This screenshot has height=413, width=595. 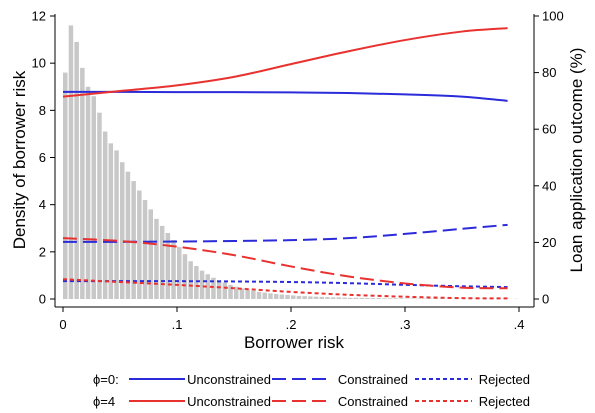 I want to click on series-line-constrained-phi4, so click(x=285, y=263).